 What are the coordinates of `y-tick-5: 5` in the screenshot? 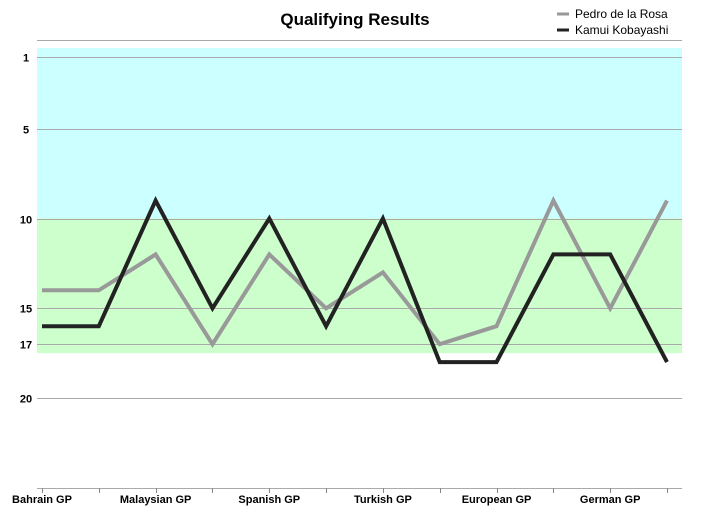 It's located at (26, 131).